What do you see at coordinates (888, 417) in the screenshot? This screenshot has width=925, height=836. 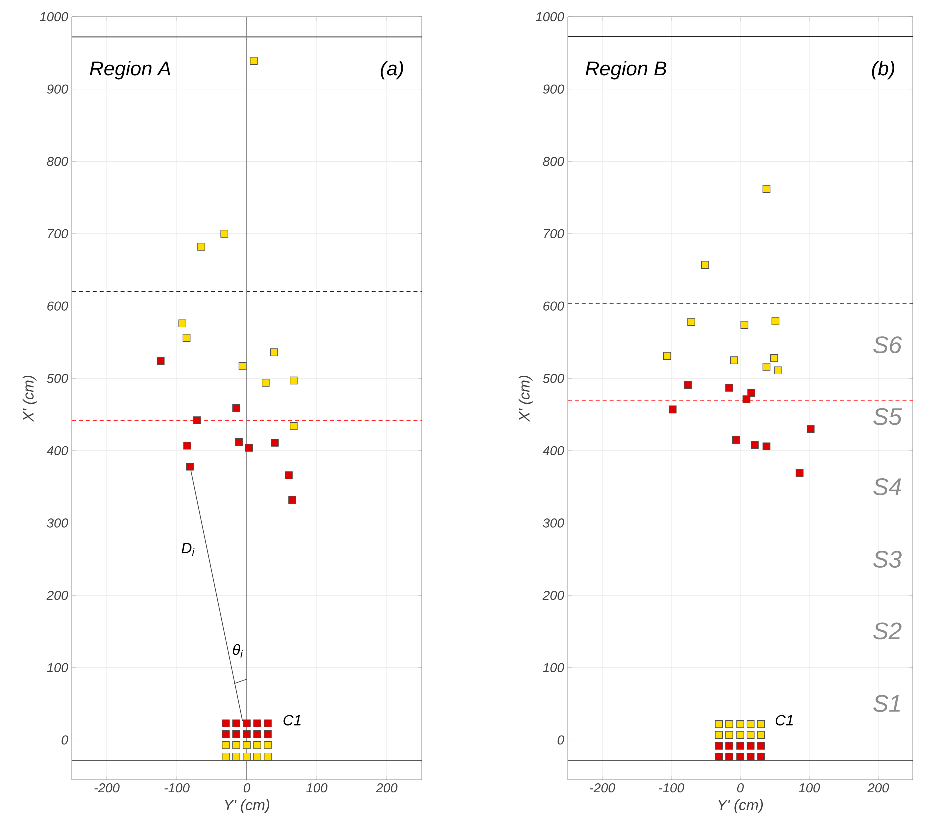 I see `annotation: S5` at bounding box center [888, 417].